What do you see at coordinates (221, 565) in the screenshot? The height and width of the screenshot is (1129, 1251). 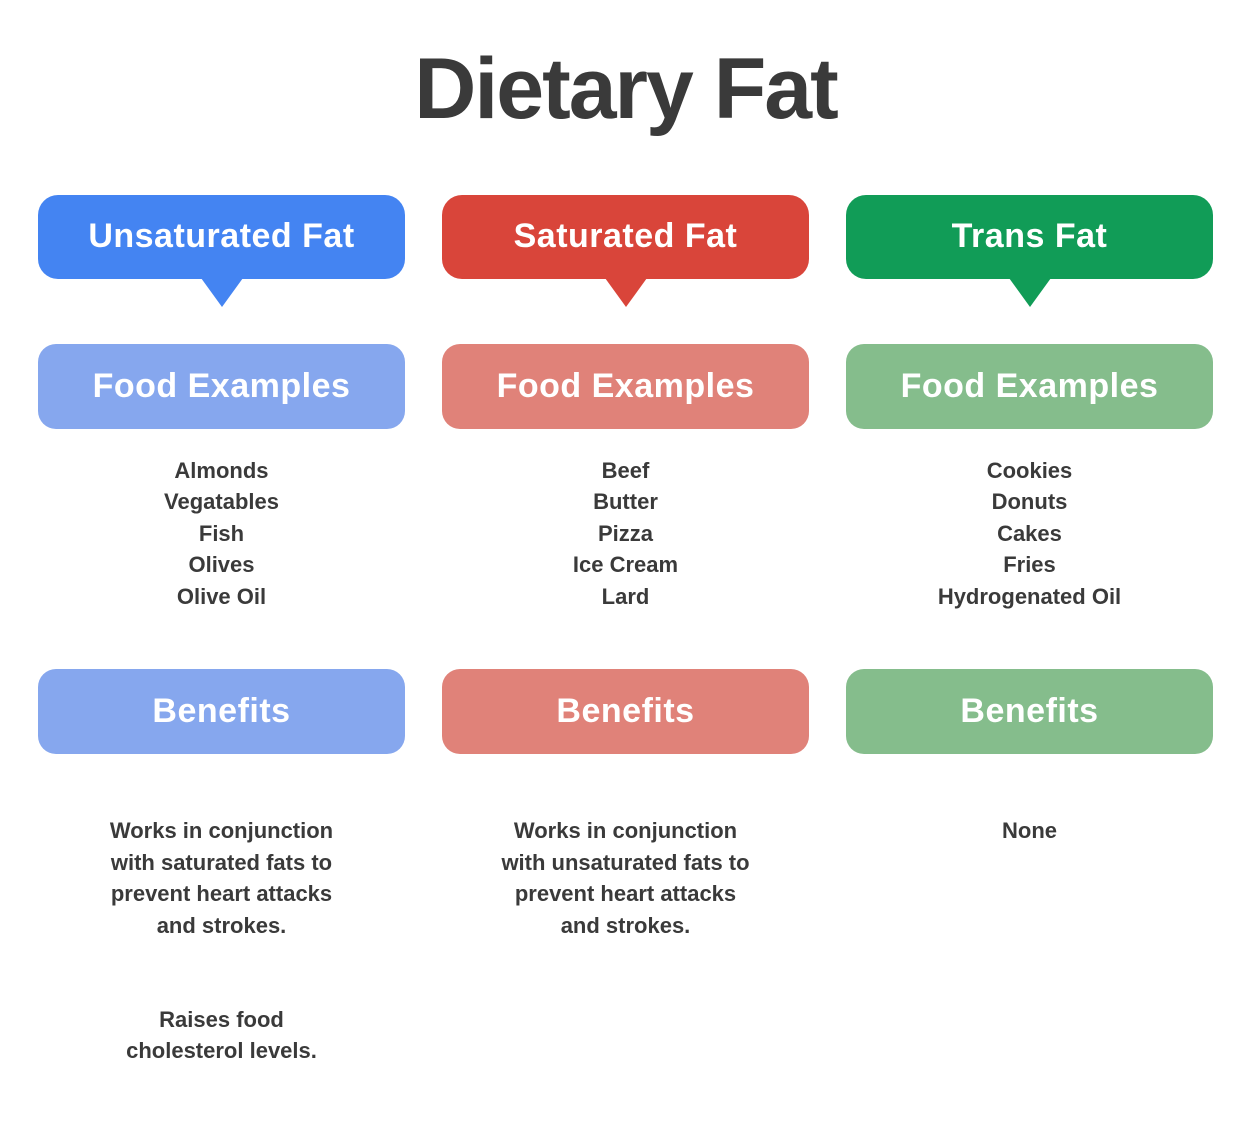 I see `food-item: Olives` at bounding box center [221, 565].